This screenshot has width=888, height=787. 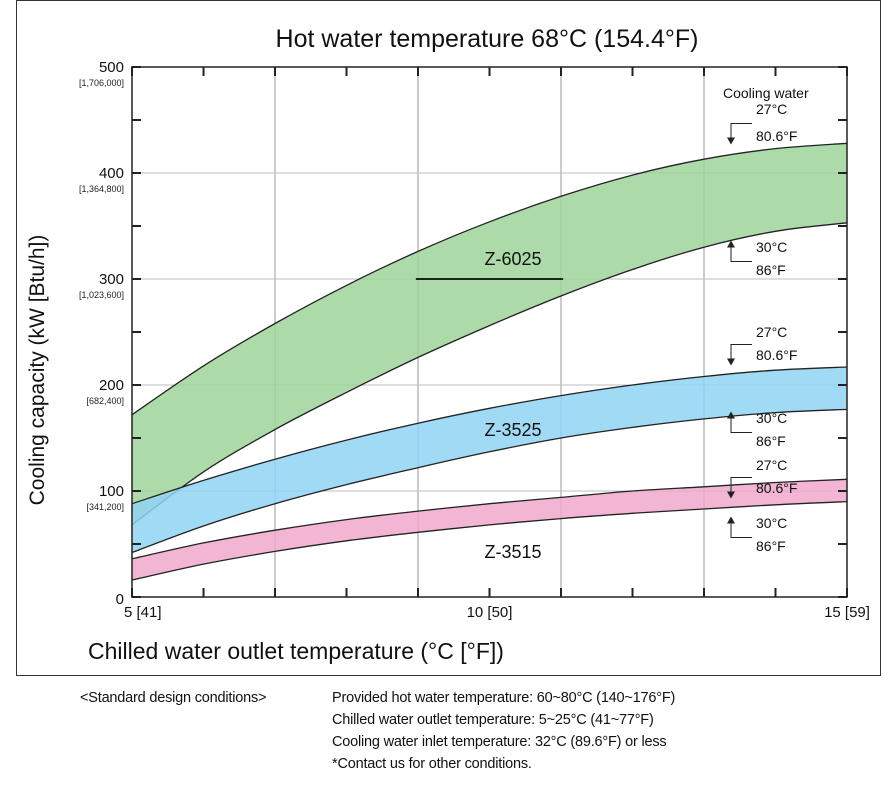 I want to click on series-label: Z-3515, so click(x=512, y=552).